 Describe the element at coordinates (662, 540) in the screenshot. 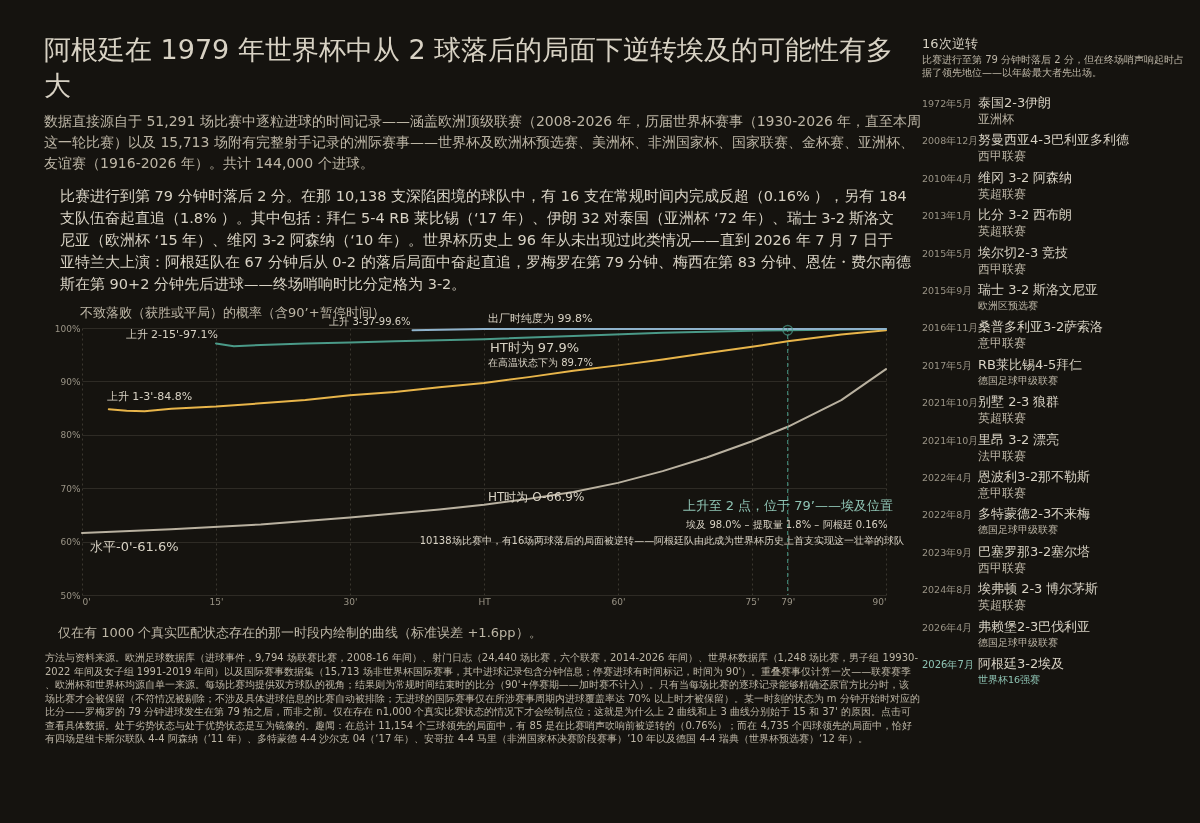

I see `annotation: 10138场比赛中，有16场两球落后的局面被逆转——阿根廷队由此成为世界杯历史上首支实现这一壮举的球队` at that location.